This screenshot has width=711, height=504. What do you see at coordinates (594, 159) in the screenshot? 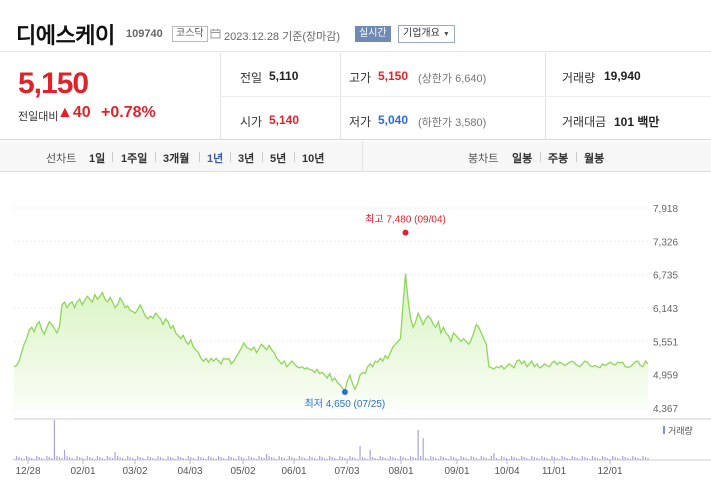
I see `tab-monthly: 월봉` at bounding box center [594, 159].